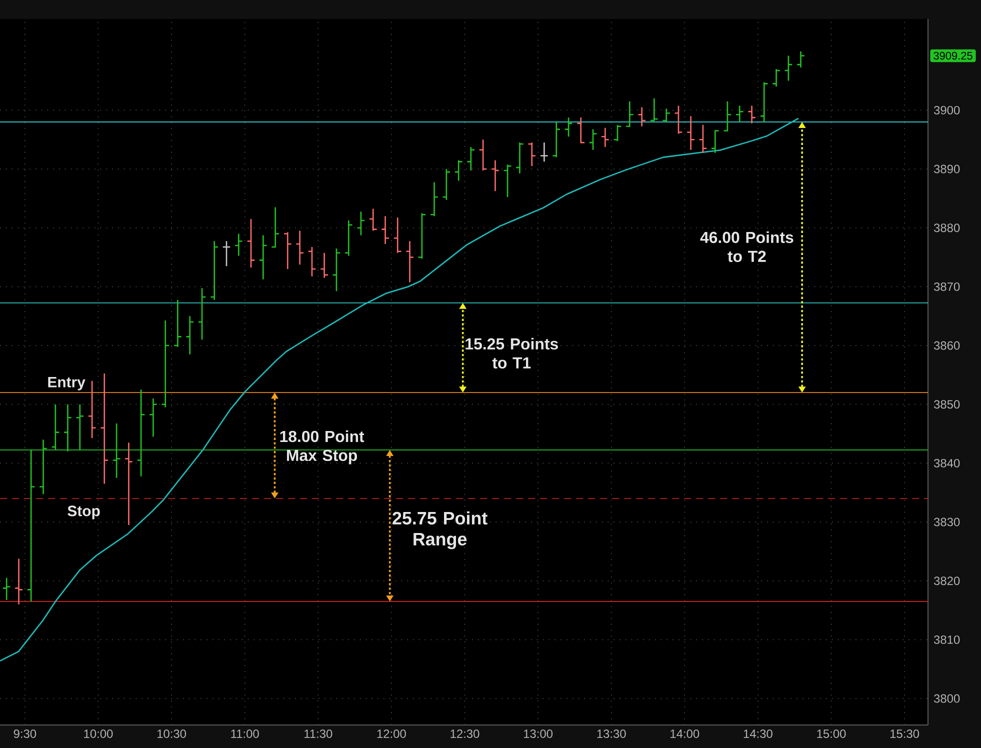 This screenshot has width=981, height=748. What do you see at coordinates (391, 734) in the screenshot?
I see `x-tick-label: 12:00` at bounding box center [391, 734].